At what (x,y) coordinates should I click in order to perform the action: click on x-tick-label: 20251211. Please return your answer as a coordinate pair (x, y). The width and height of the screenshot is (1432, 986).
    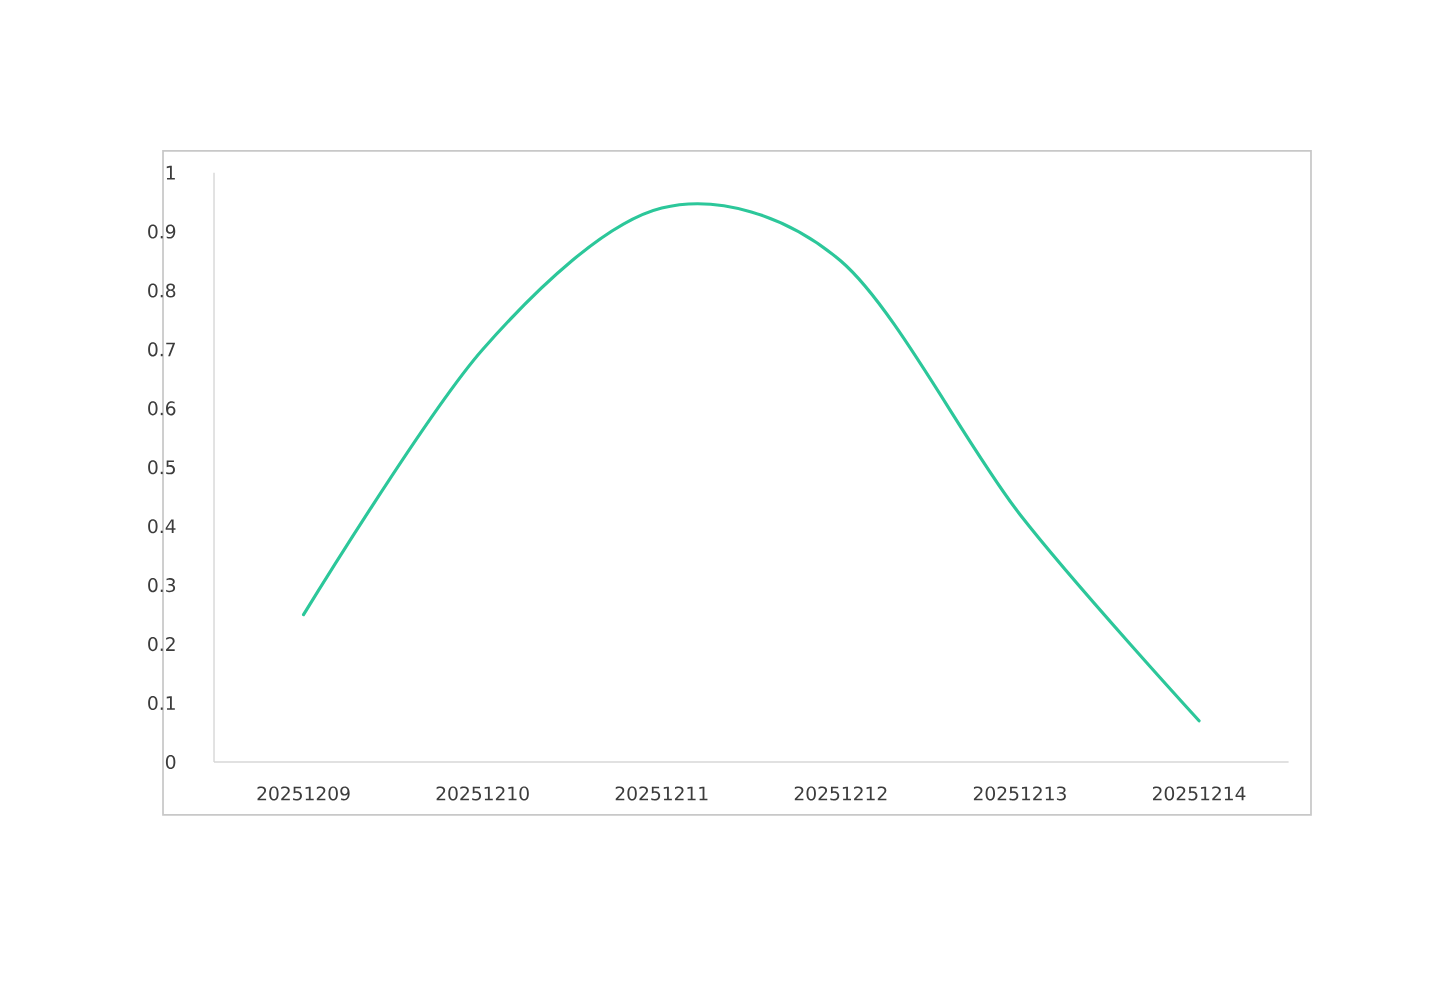
    Looking at the image, I should click on (661, 793).